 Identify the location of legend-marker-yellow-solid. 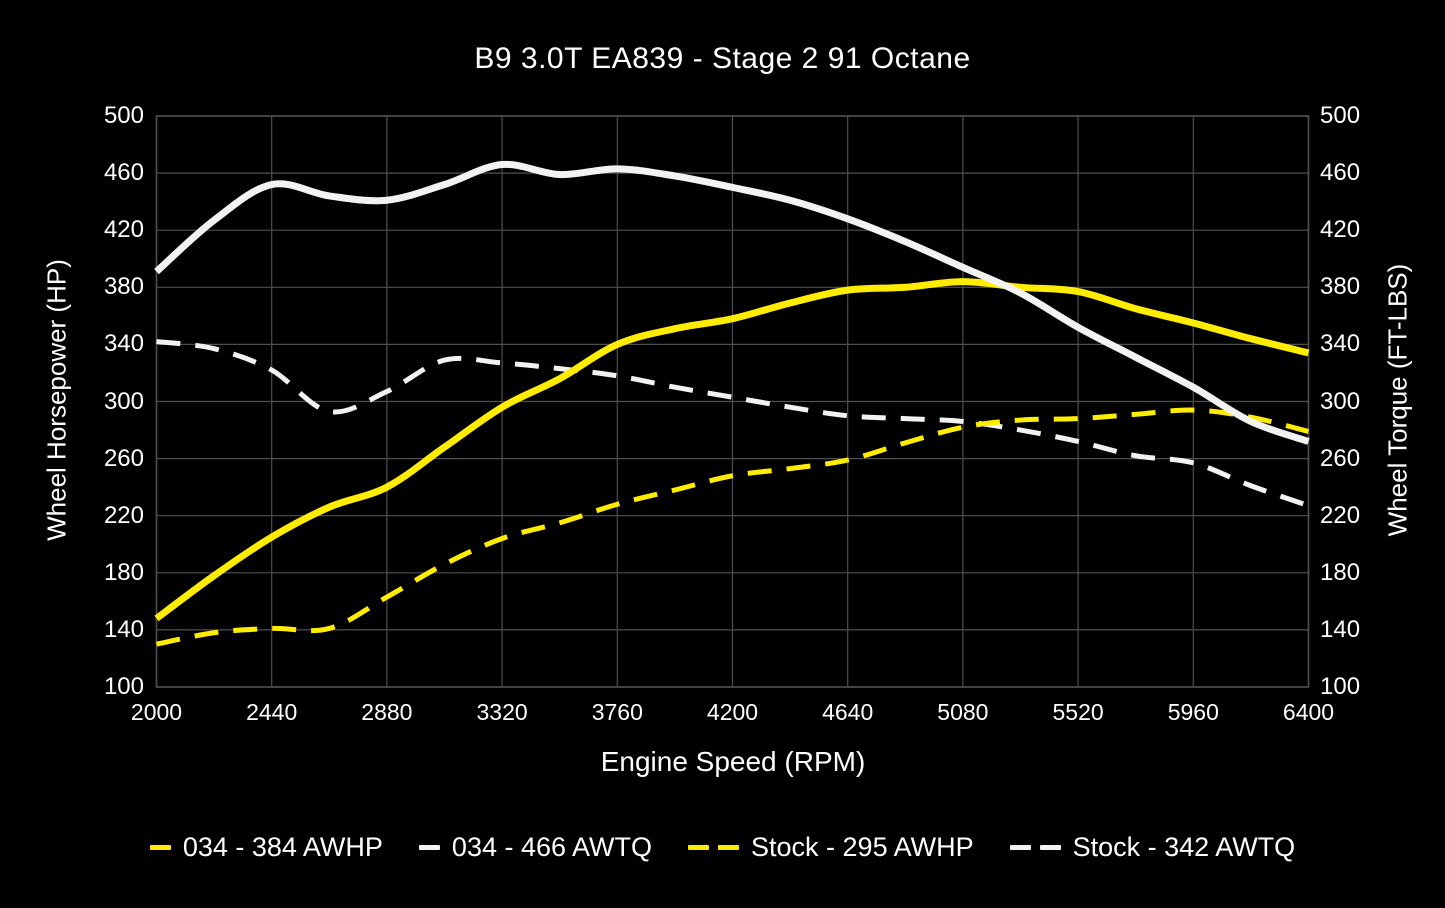
(160, 847).